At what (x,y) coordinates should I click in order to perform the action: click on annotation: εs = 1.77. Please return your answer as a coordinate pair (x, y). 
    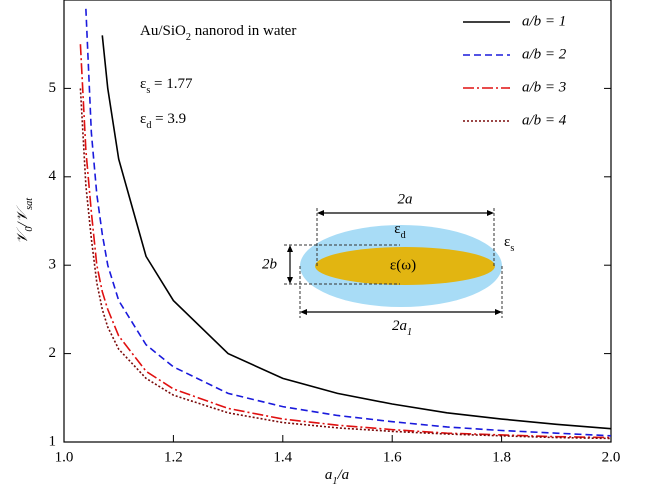
    Looking at the image, I should click on (166, 85).